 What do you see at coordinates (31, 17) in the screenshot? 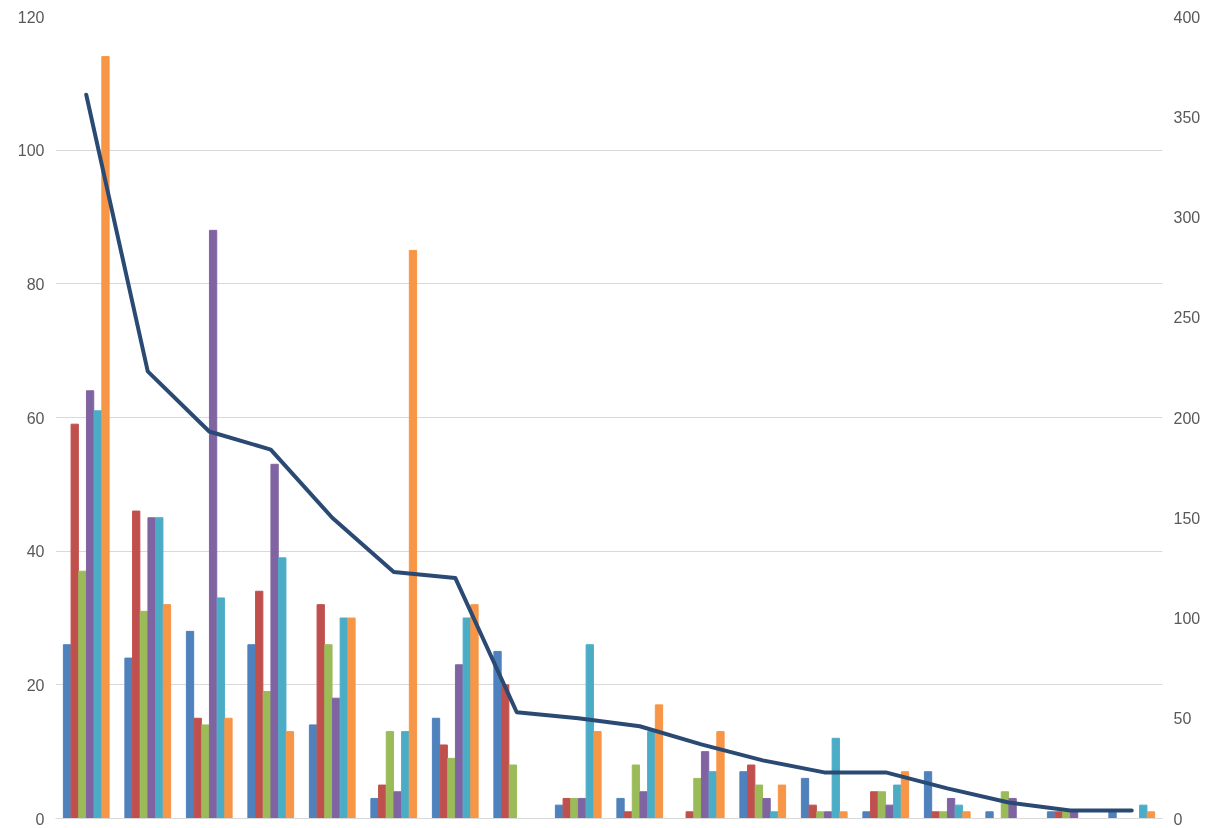
I see `y-tick-label: 120` at bounding box center [31, 17].